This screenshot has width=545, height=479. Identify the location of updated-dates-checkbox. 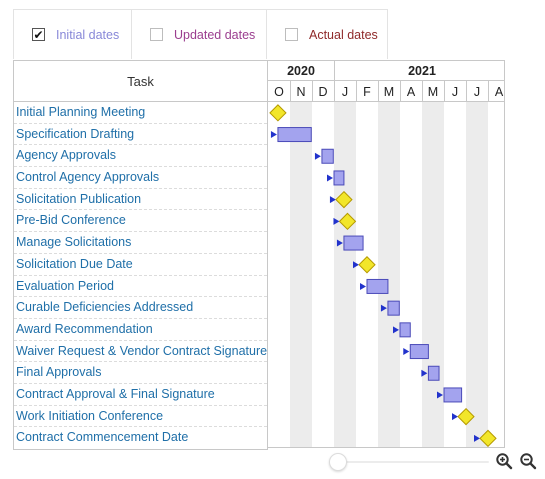
(156, 34).